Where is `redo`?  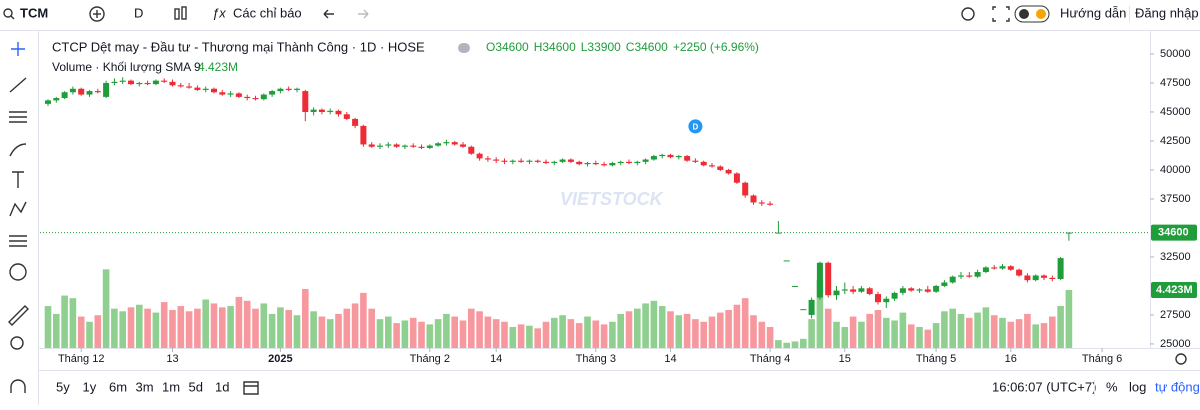
redo is located at coordinates (363, 14).